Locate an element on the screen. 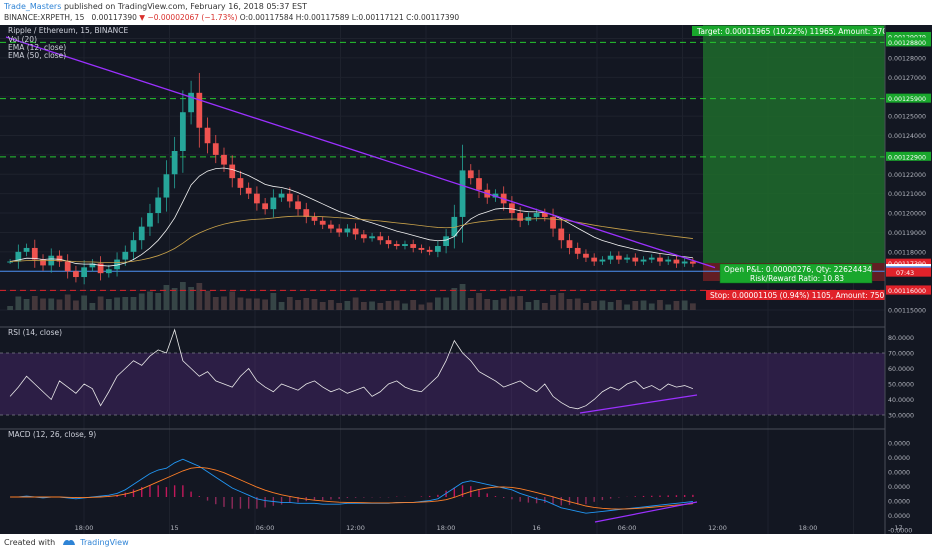  y-tick-label: 0.00127000 is located at coordinates (907, 78).